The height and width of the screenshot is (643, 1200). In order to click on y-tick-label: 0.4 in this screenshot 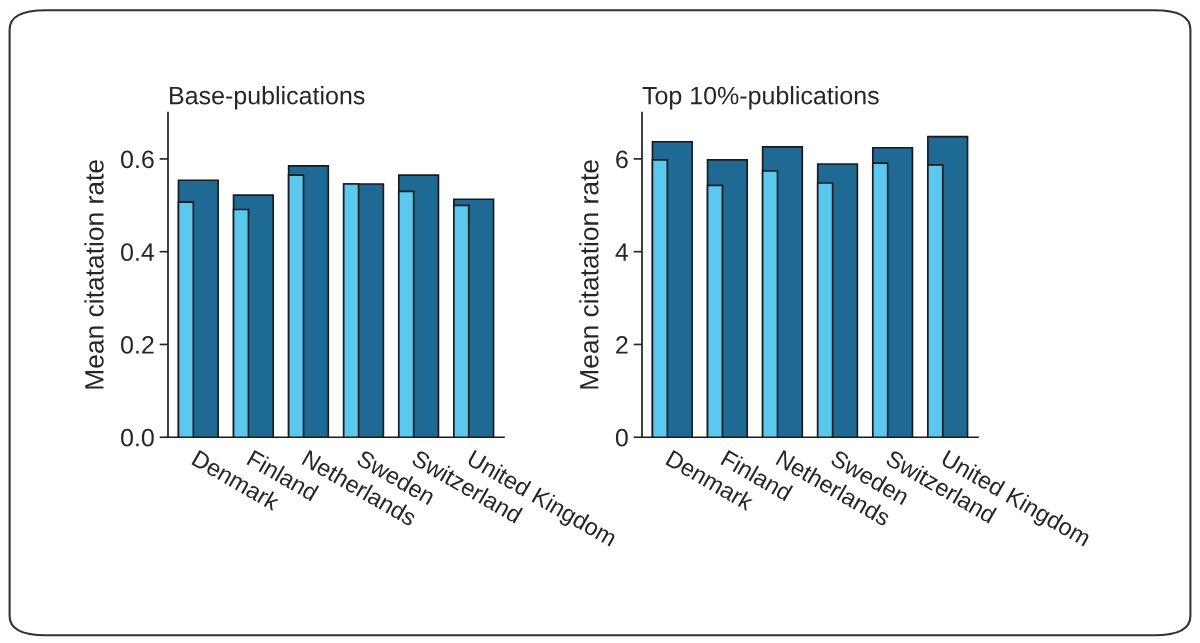, I will do `click(138, 252)`.